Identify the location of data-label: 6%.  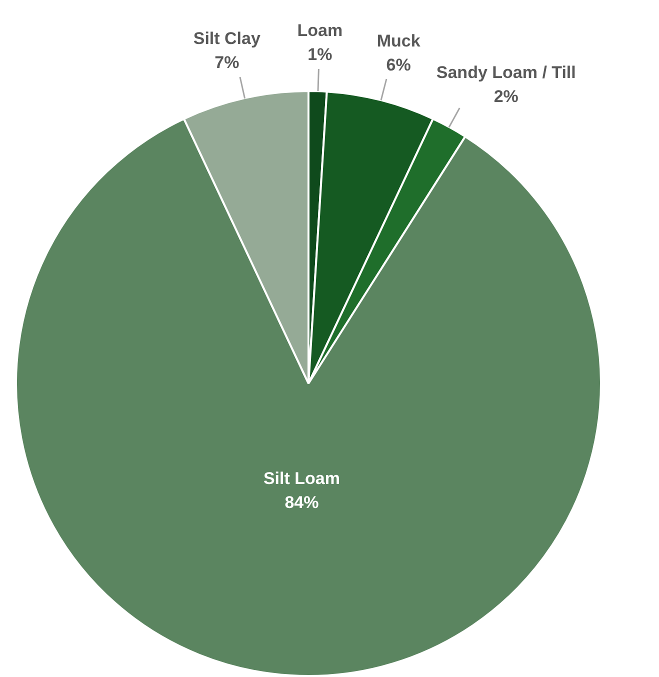
(398, 64).